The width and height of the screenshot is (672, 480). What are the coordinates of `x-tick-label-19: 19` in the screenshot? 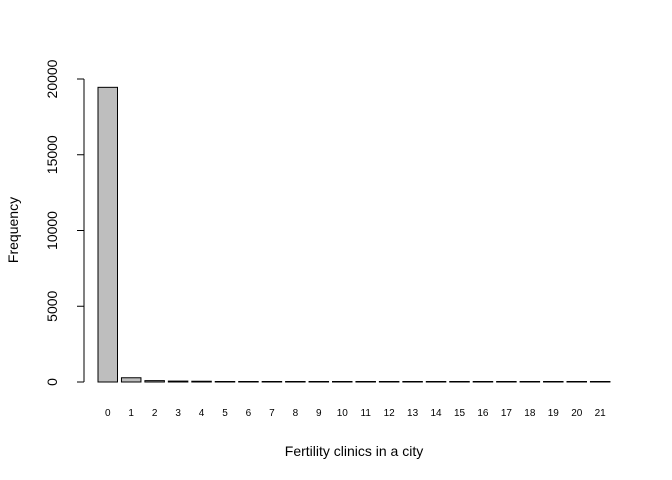 It's located at (554, 413).